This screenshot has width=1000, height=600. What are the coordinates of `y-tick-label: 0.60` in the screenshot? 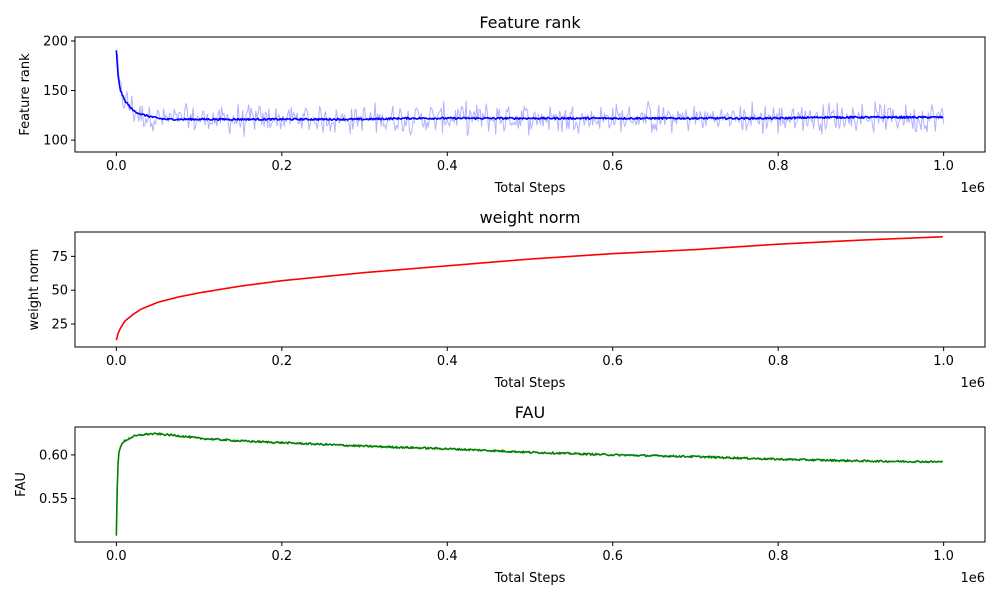 It's located at (53, 455).